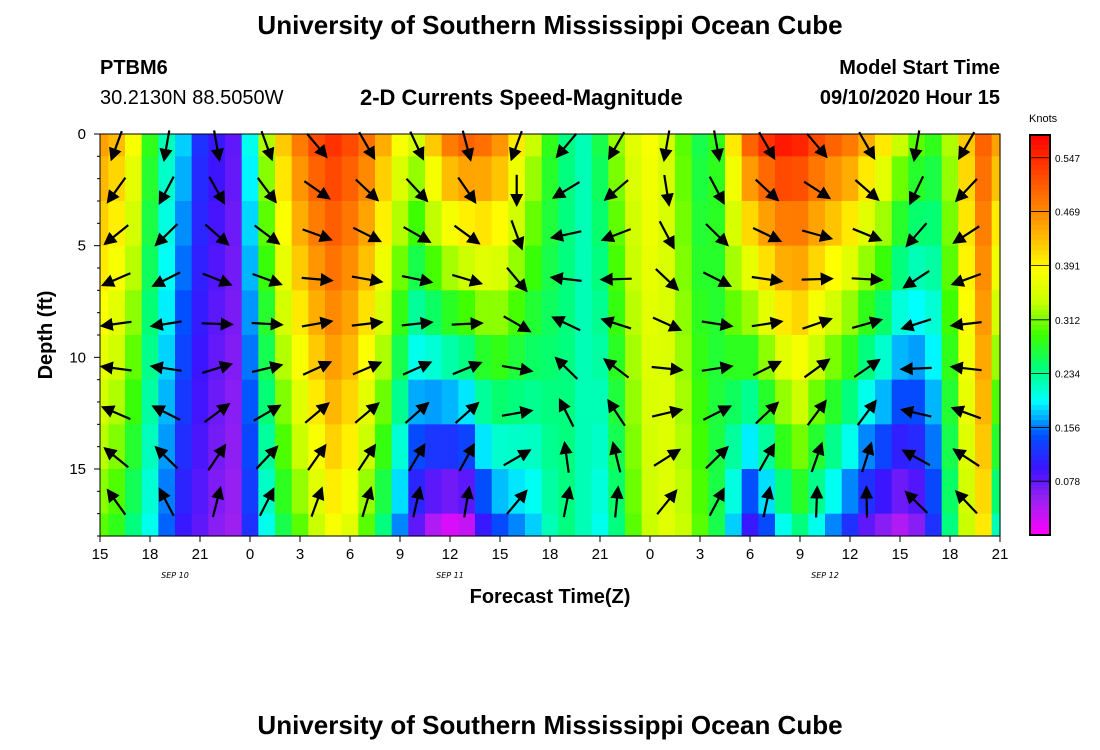  Describe the element at coordinates (1000, 554) in the screenshot. I see `x-tick-label: 21` at that location.